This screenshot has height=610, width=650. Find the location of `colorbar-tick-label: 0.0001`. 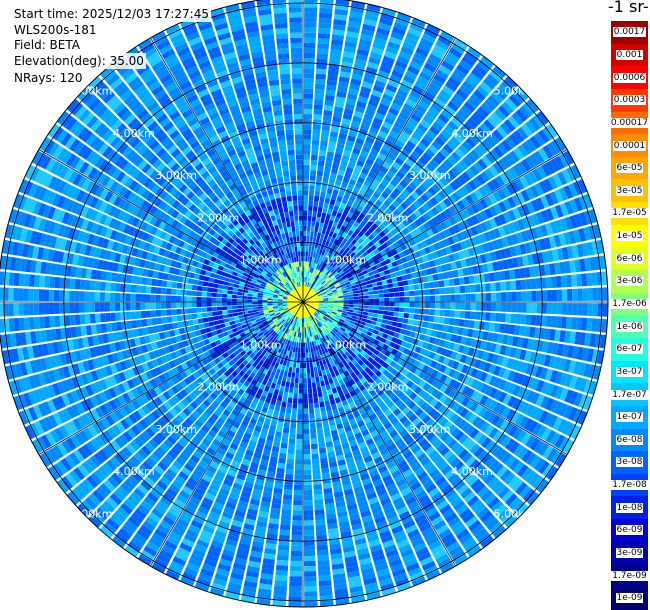

colorbar-tick-label: 0.0001 is located at coordinates (629, 145).